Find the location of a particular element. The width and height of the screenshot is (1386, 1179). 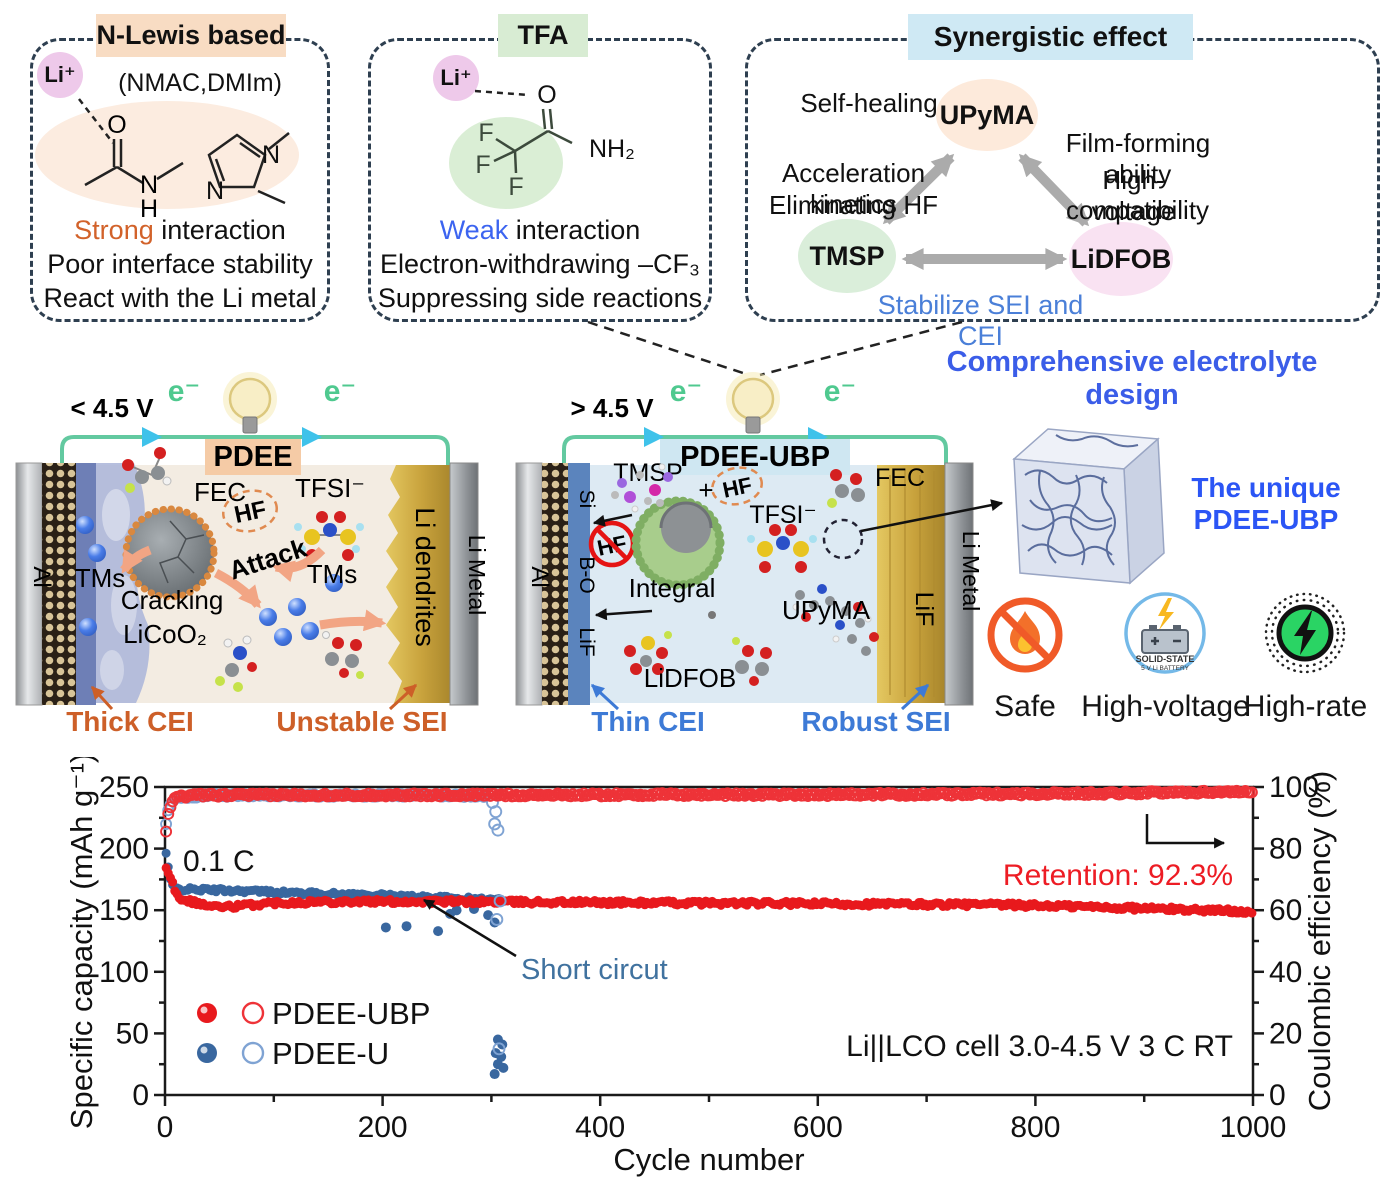

safe-feature is located at coordinates (1025, 637).